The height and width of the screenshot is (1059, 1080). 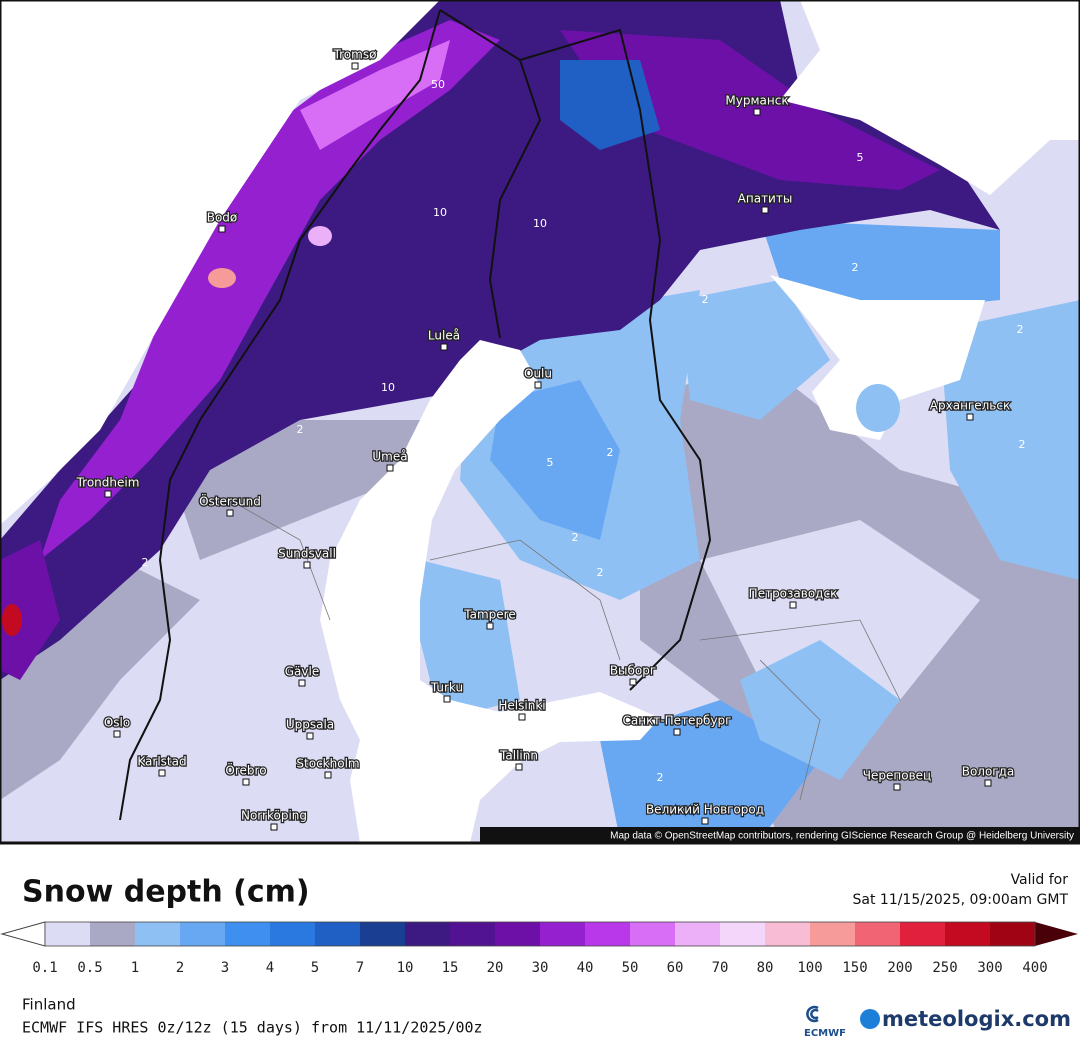 I want to click on legend-tick-label: 200, so click(x=899, y=968).